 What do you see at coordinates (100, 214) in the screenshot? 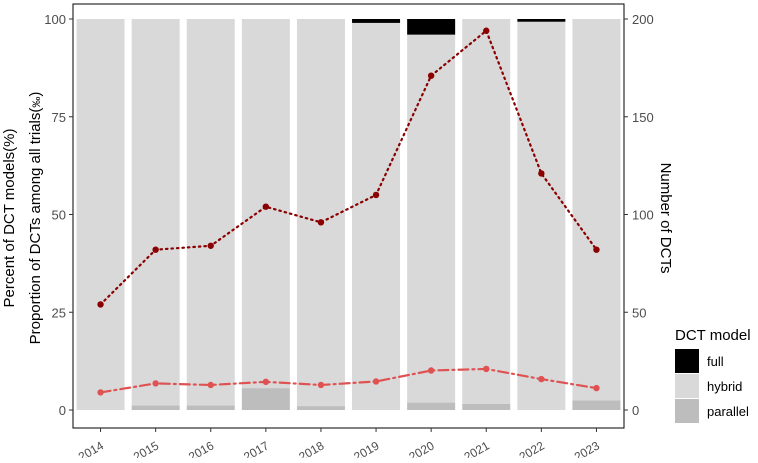
I see `bar-hybrid-2014` at bounding box center [100, 214].